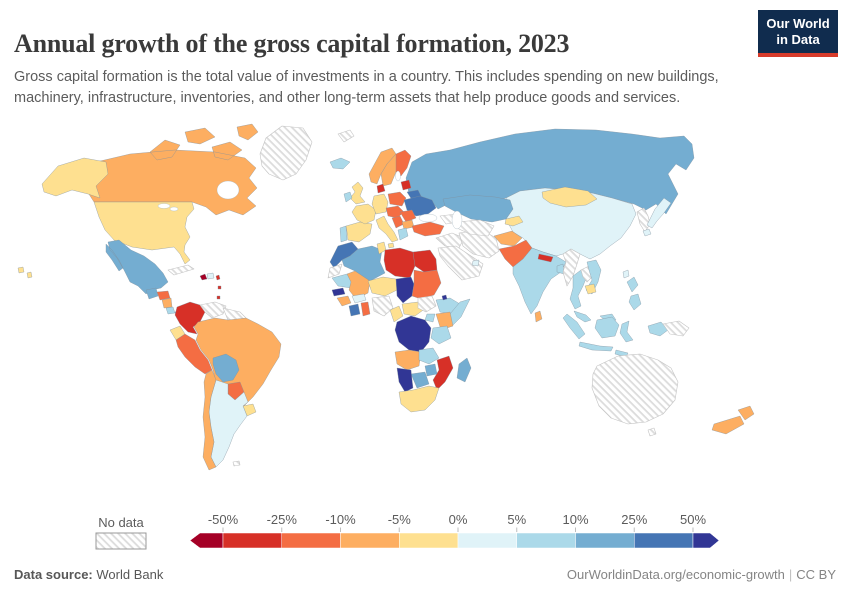 This screenshot has height=600, width=850. I want to click on region-baltic-states, so click(406, 185).